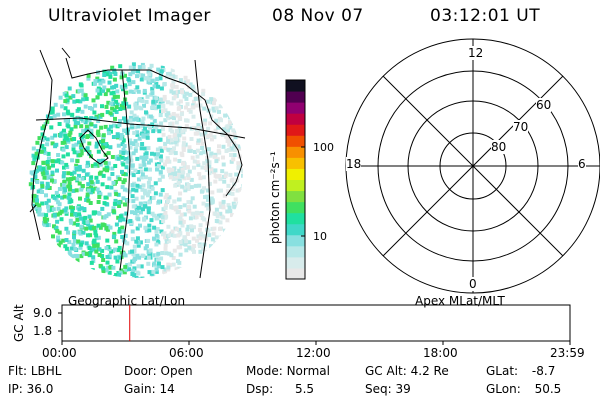  I want to click on status-dsp: Dsp: 5.5, so click(280, 389).